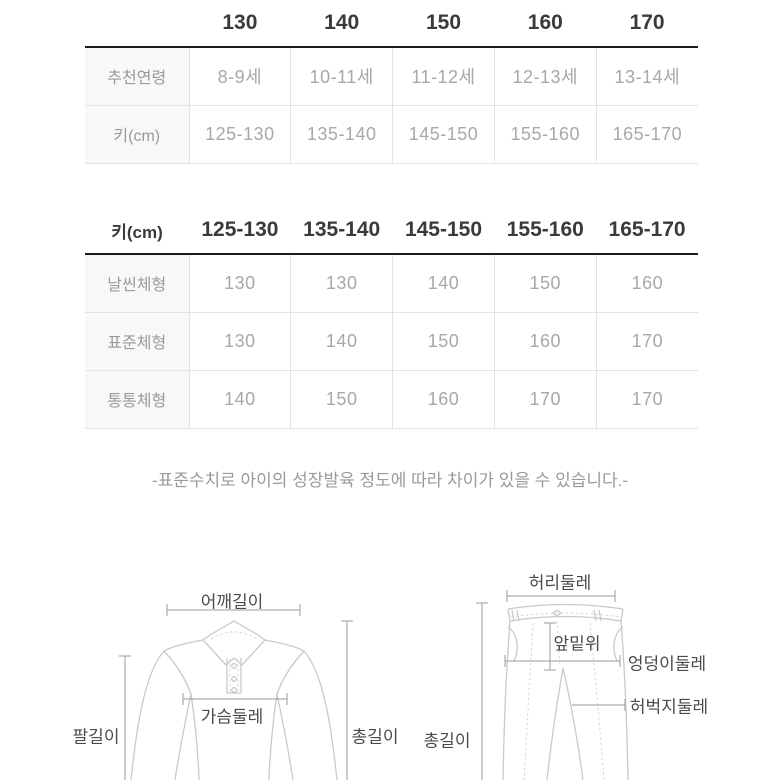 The image size is (780, 780). I want to click on table-cell: 135-140, so click(341, 134).